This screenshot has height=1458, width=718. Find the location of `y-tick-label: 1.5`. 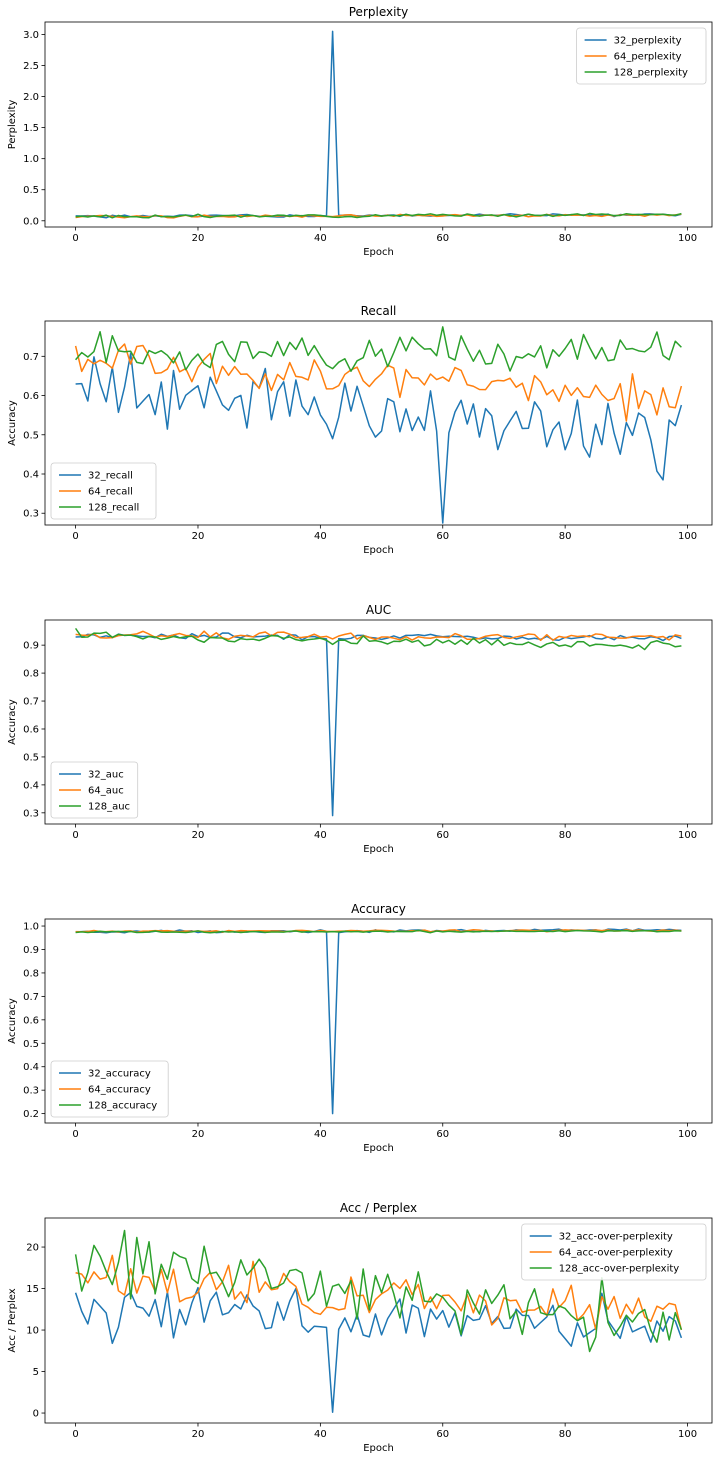

y-tick-label: 1.5 is located at coordinates (31, 128).